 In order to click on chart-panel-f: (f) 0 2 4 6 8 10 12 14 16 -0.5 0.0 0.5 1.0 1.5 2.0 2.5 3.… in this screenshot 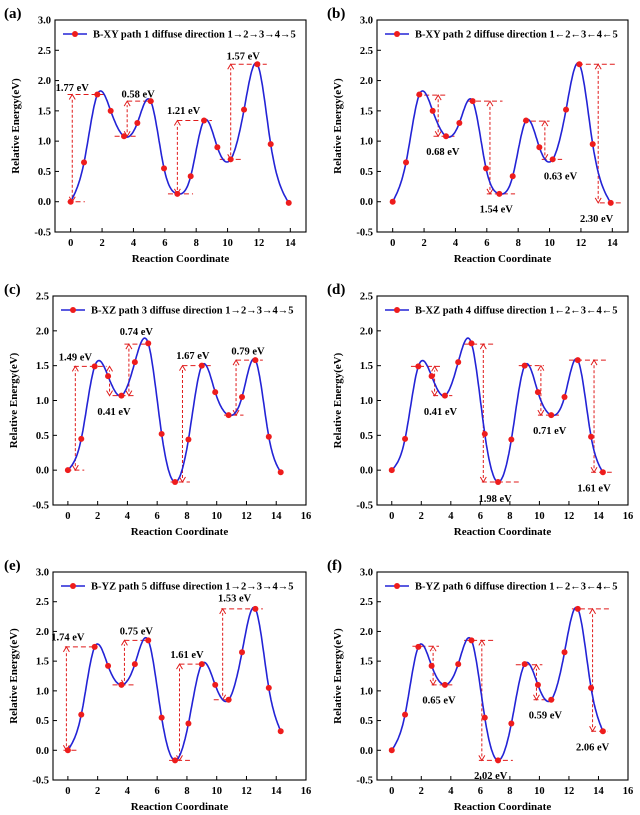, I will do `click(480, 685)`.